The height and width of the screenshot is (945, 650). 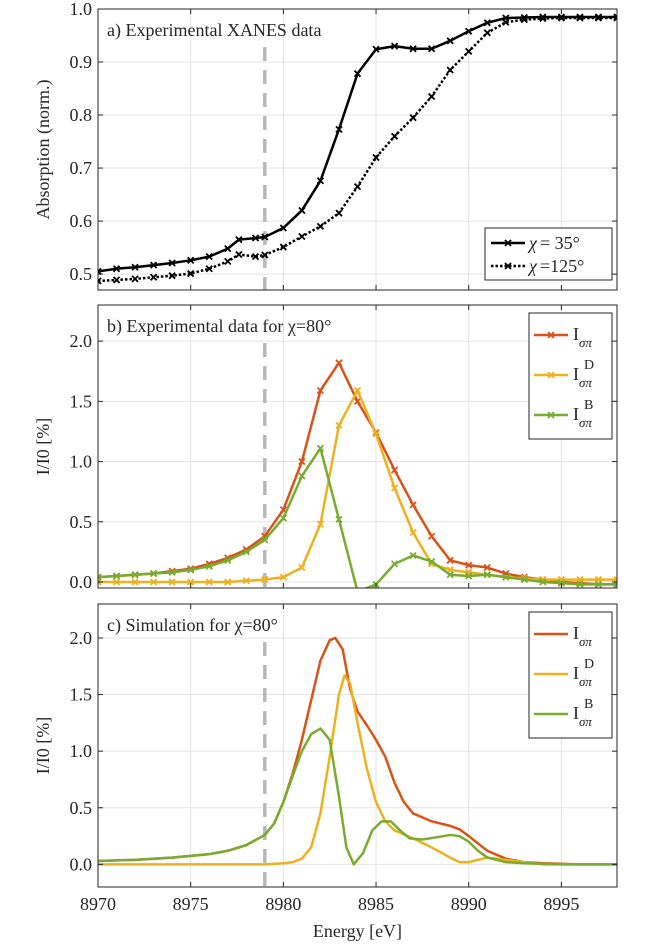 I want to click on y-tick-label: 2.0, so click(x=81, y=638).